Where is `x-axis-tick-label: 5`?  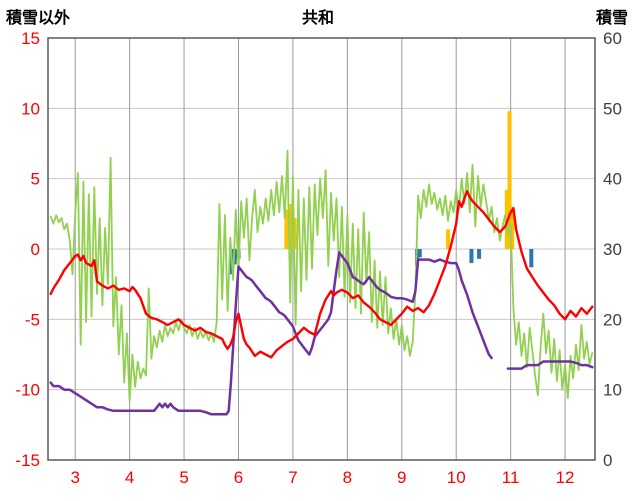 x-axis-tick-label: 5 is located at coordinates (183, 477).